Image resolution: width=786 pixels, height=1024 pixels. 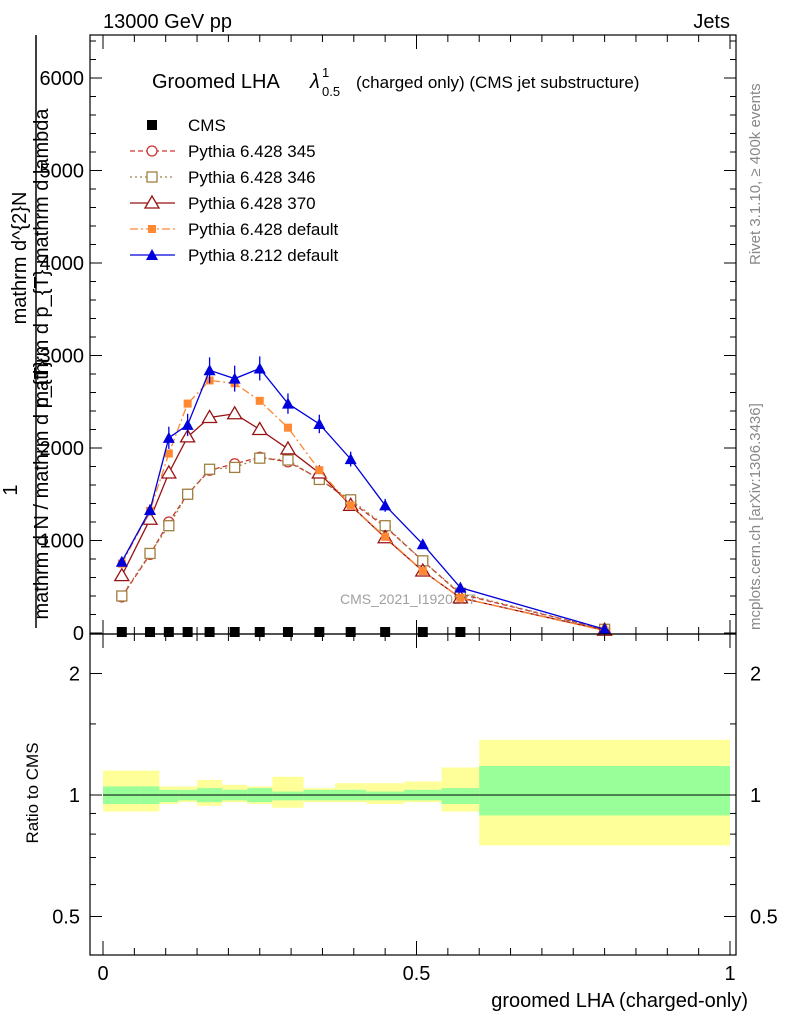 I want to click on main-ytick-label: 1000, so click(x=62, y=542).